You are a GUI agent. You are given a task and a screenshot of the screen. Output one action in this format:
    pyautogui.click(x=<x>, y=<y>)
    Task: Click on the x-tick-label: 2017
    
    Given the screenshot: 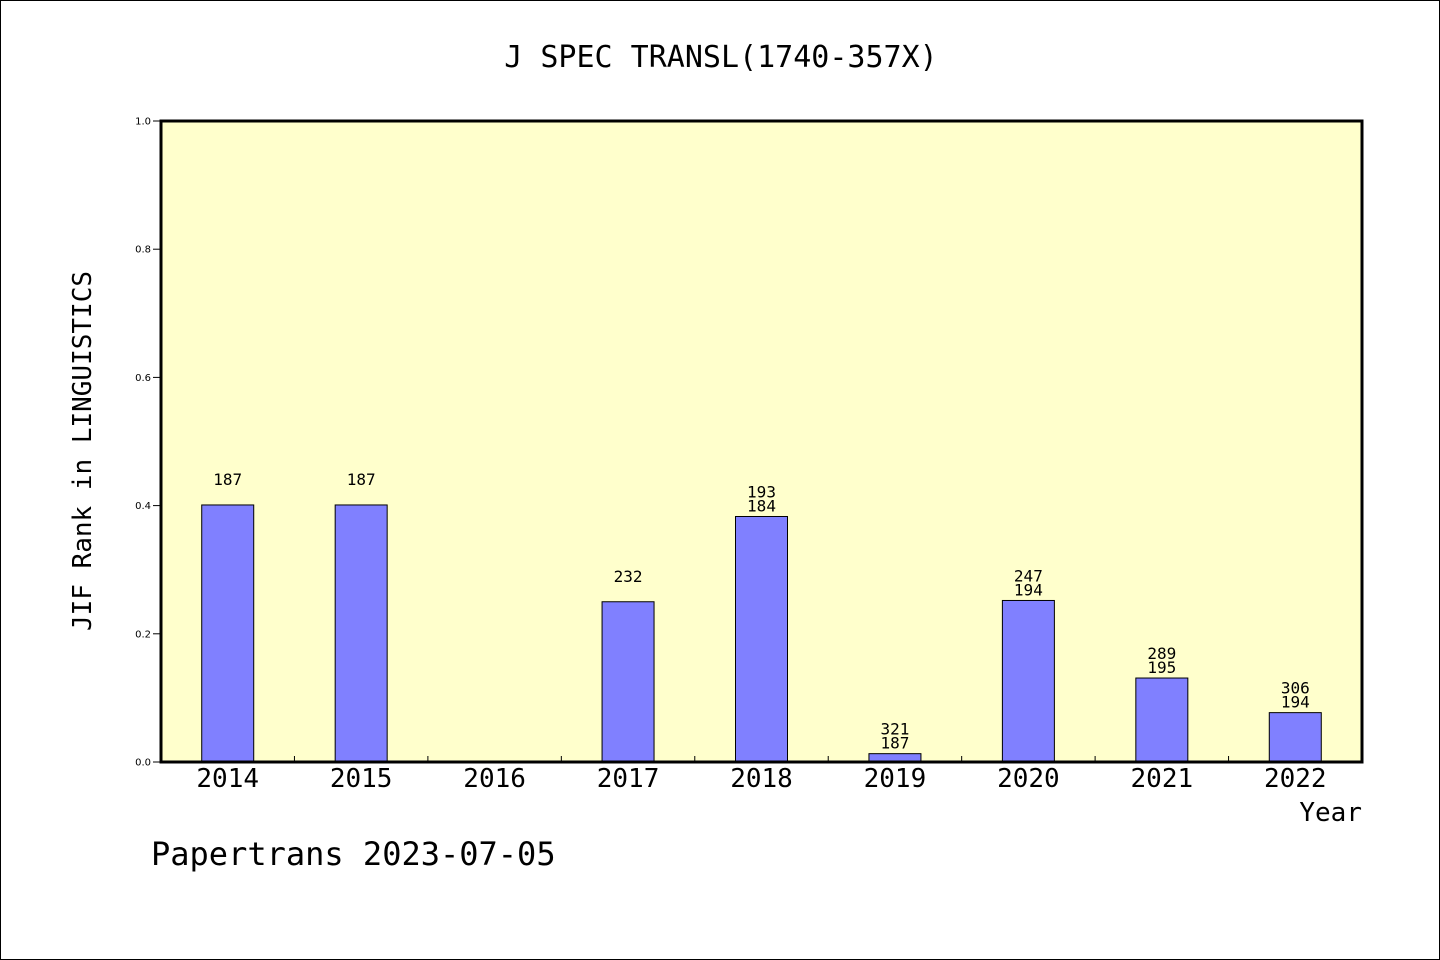 What is the action you would take?
    pyautogui.click(x=628, y=779)
    